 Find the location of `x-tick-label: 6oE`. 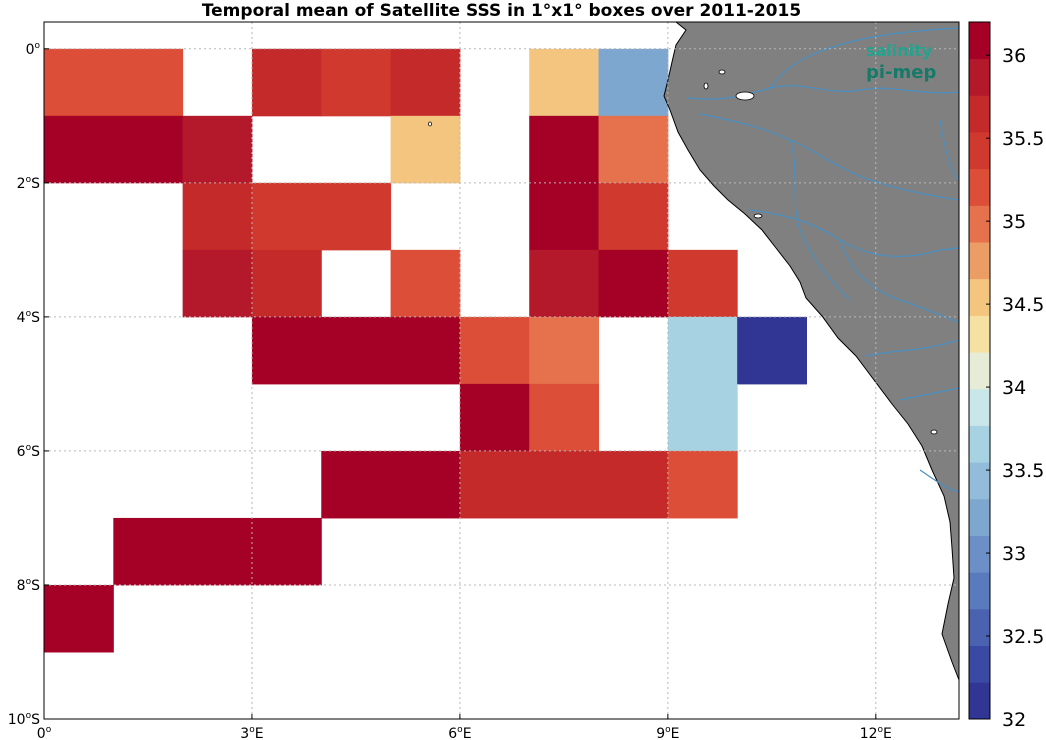

x-tick-label: 6oE is located at coordinates (459, 732).